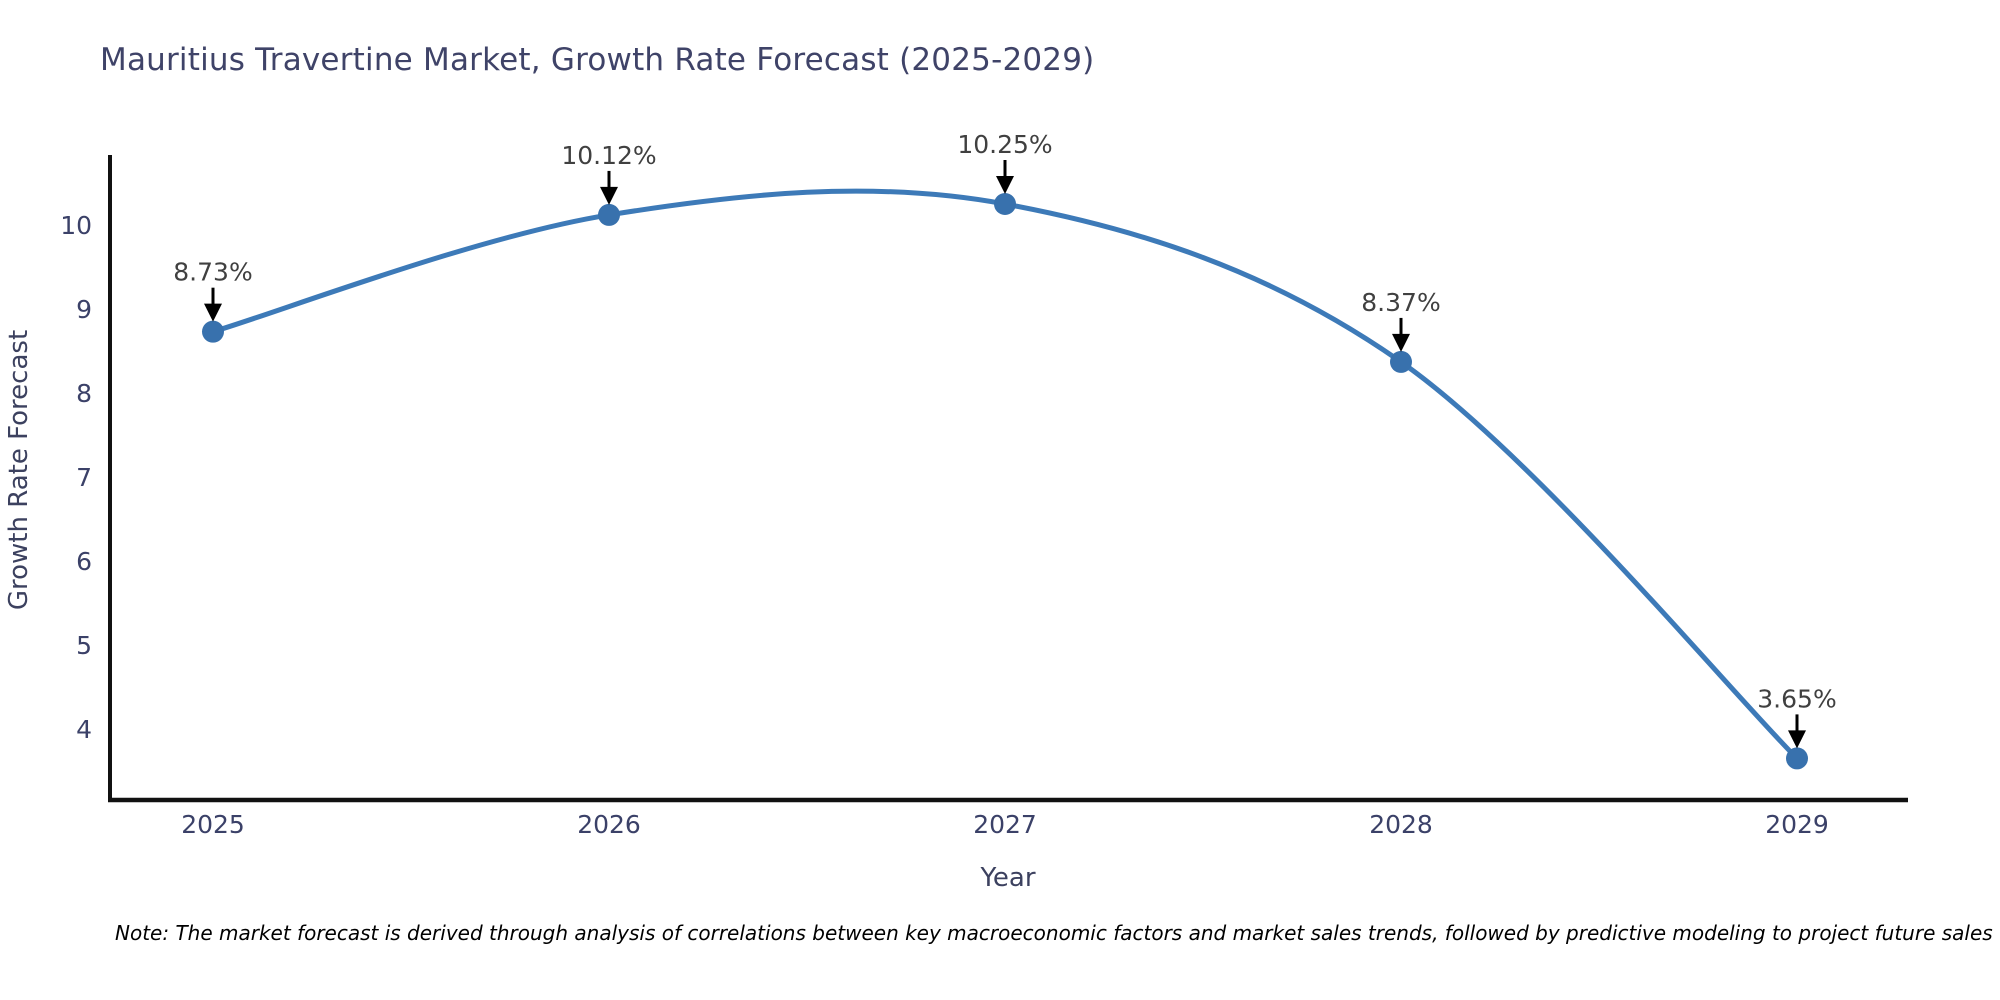 The width and height of the screenshot is (2000, 1000). What do you see at coordinates (84, 561) in the screenshot?
I see `y-tick-label: 6` at bounding box center [84, 561].